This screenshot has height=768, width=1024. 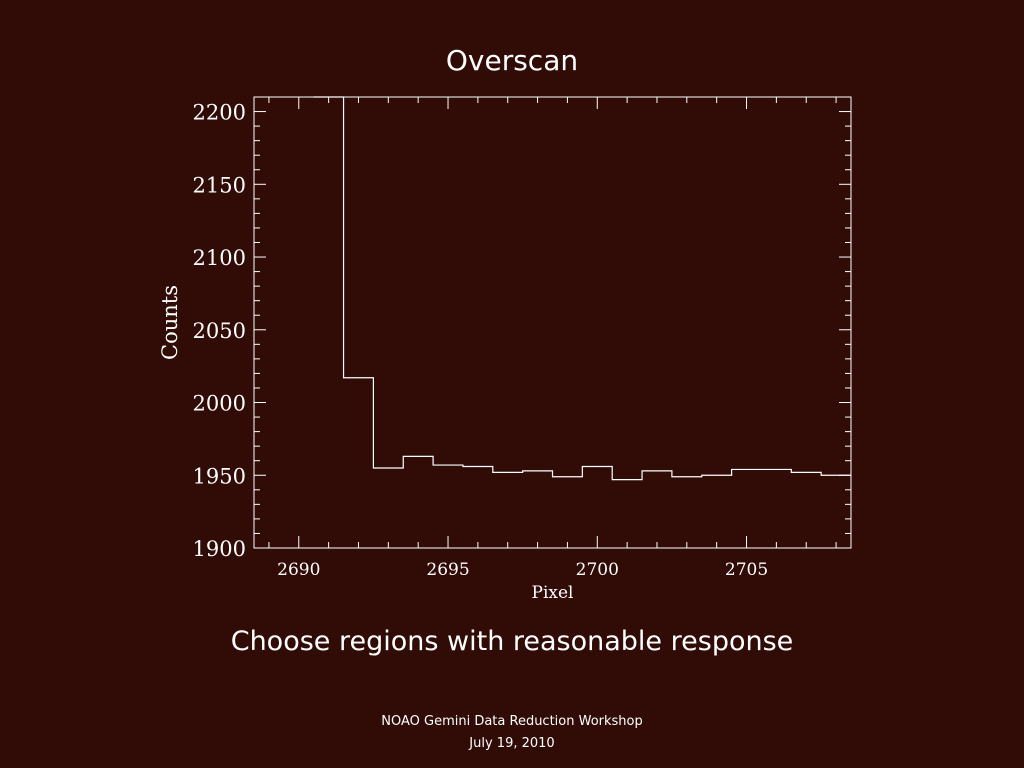 I want to click on y-tick-label: 2050, so click(x=219, y=331).